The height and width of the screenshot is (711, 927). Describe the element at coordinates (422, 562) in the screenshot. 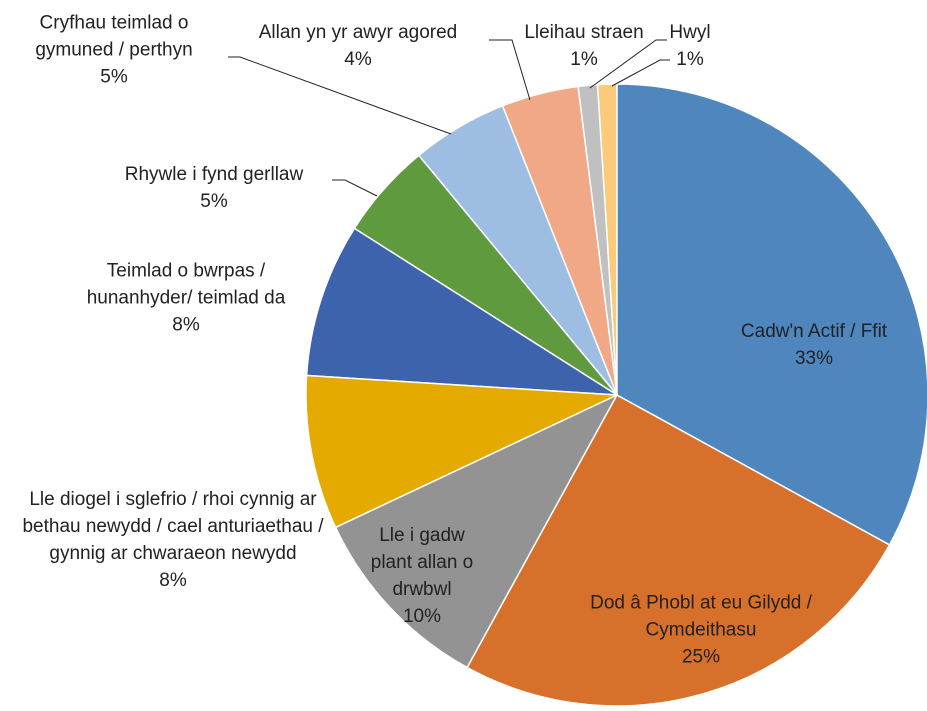

I see `category-label: Lle i gadw plant allan o drwbwl` at that location.